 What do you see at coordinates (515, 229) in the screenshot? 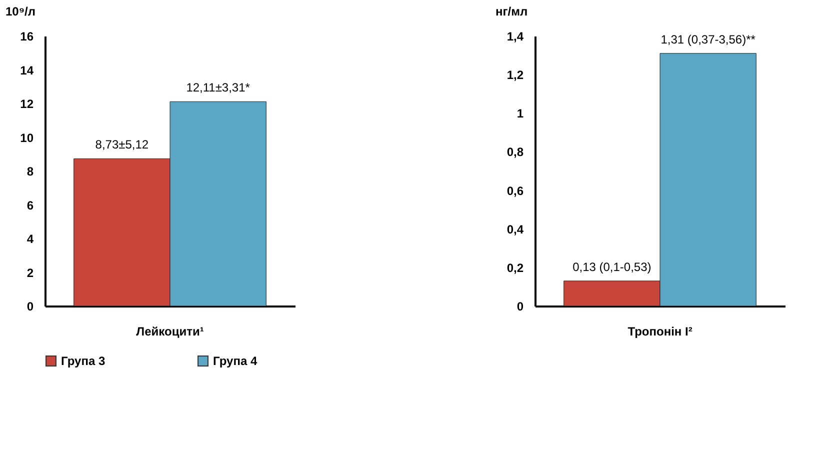
I see `y-tick-label: 0,4` at bounding box center [515, 229].